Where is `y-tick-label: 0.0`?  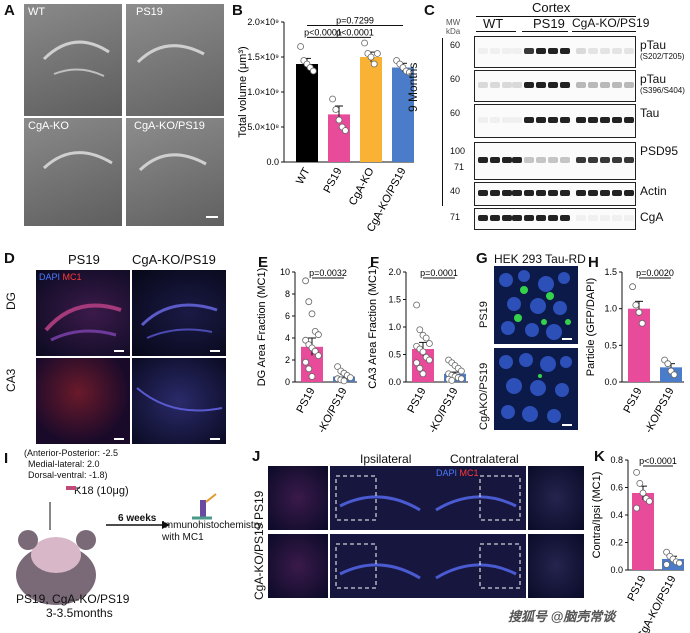
y-tick-label: 0.0 is located at coordinates (610, 382).